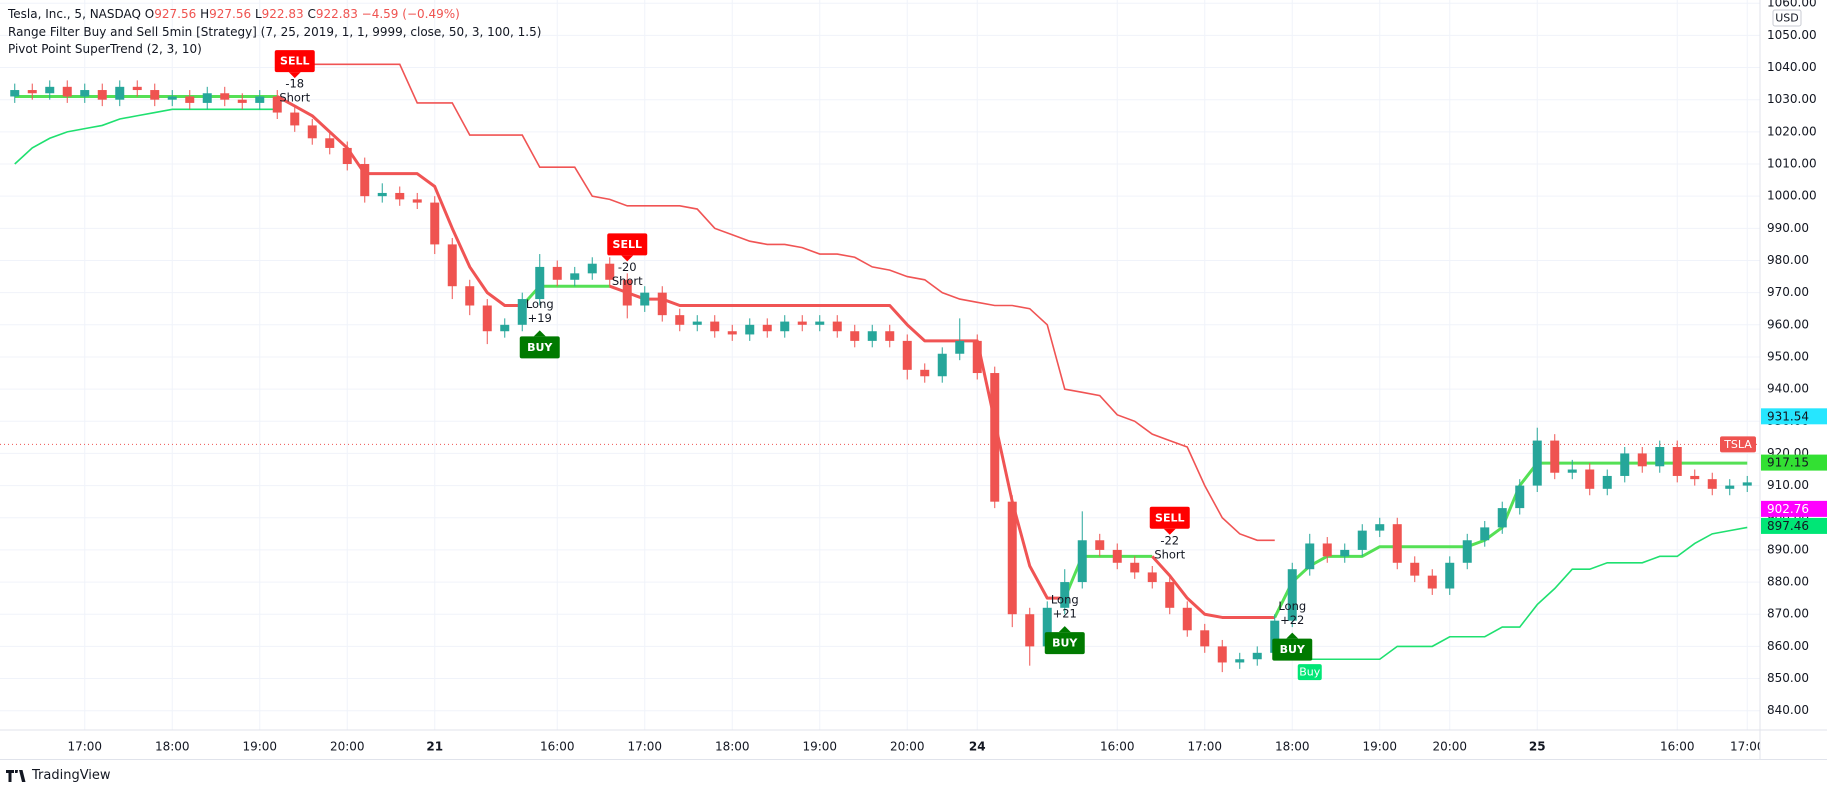 The image size is (1827, 792). I want to click on signal-tag, so click(1309, 672).